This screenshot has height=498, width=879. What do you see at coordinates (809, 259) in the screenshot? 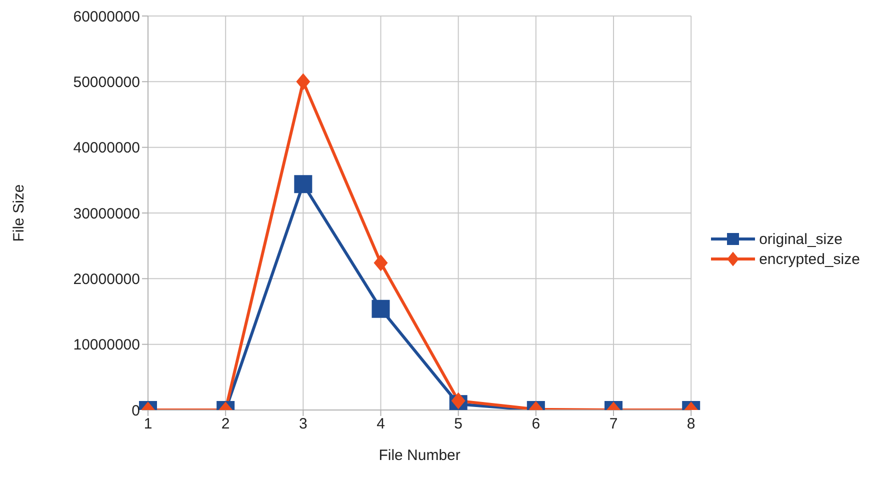
I see `legend-label: encrypted_size` at bounding box center [809, 259].